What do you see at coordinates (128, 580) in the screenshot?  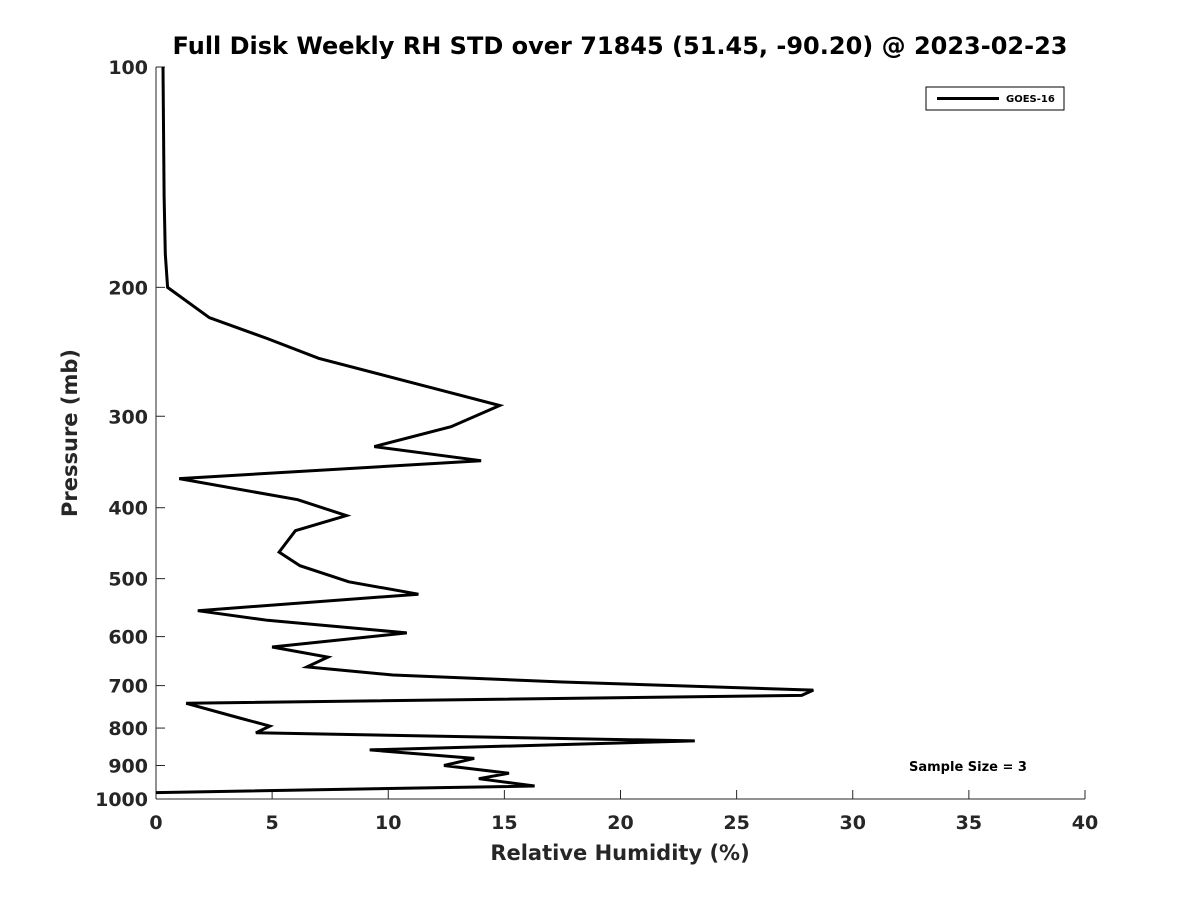 I see `y-tick-label: 500` at bounding box center [128, 580].